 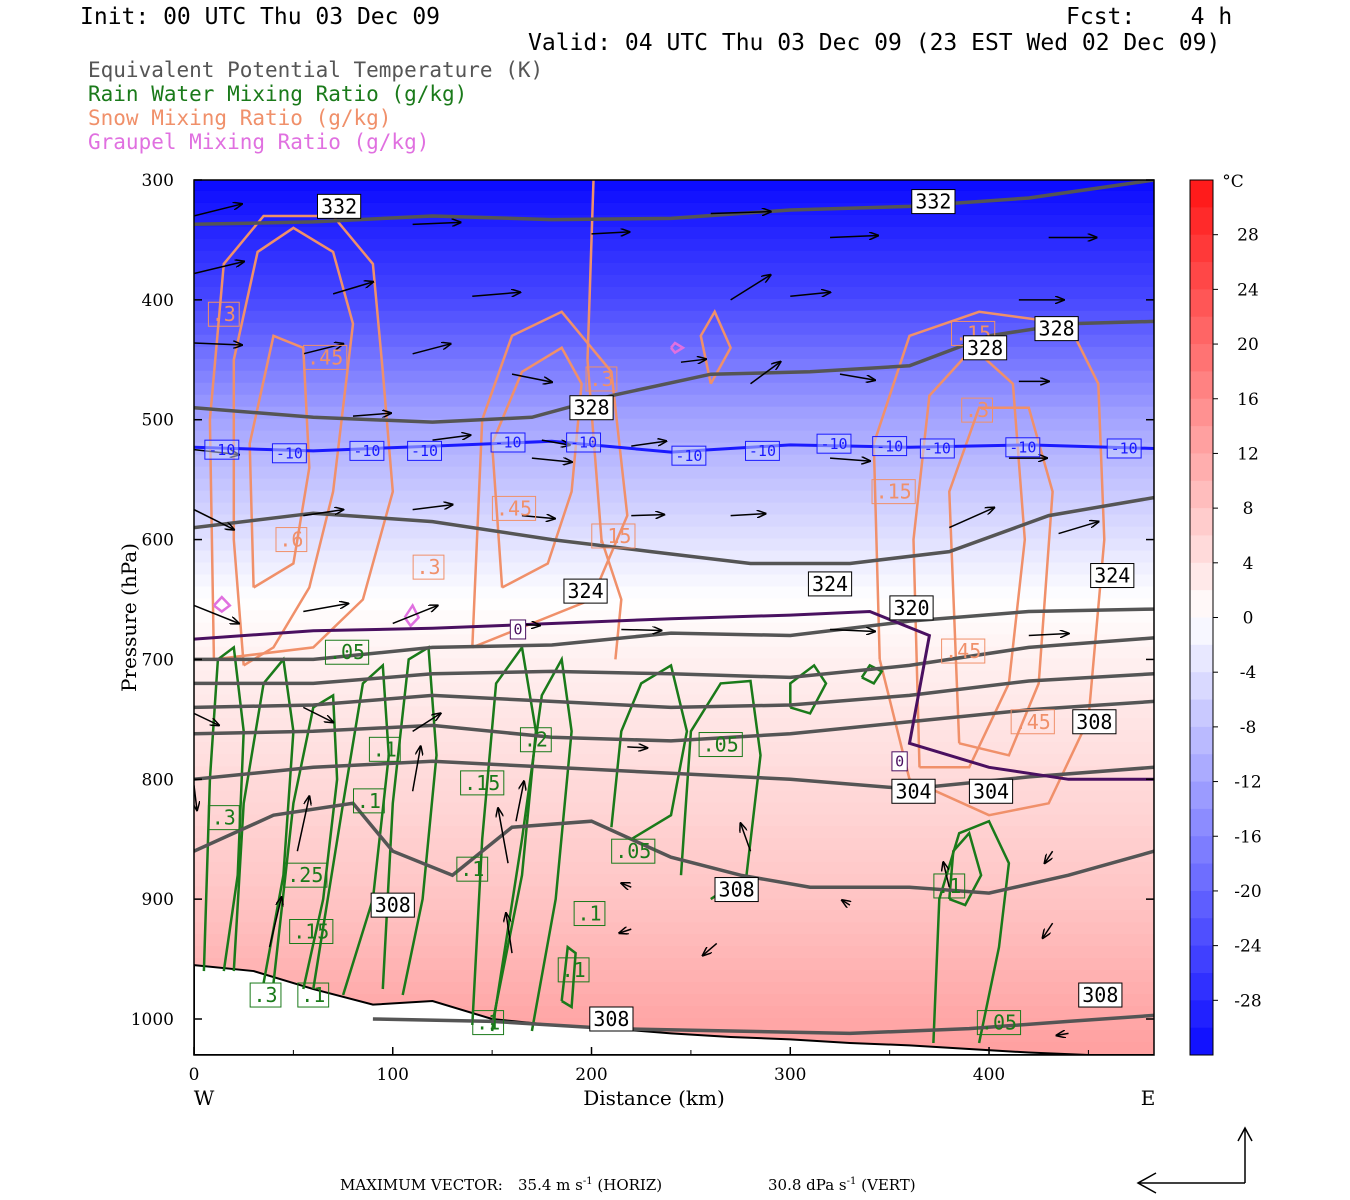 What do you see at coordinates (1247, 837) in the screenshot?
I see `colorbar-label: -16` at bounding box center [1247, 837].